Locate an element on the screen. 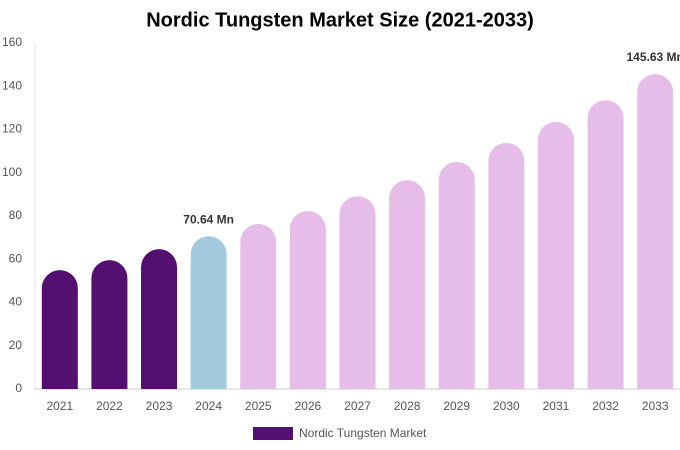 This screenshot has width=680, height=450. chart-title: Nordic Tungsten Market Size (2021-2033) is located at coordinates (340, 20).